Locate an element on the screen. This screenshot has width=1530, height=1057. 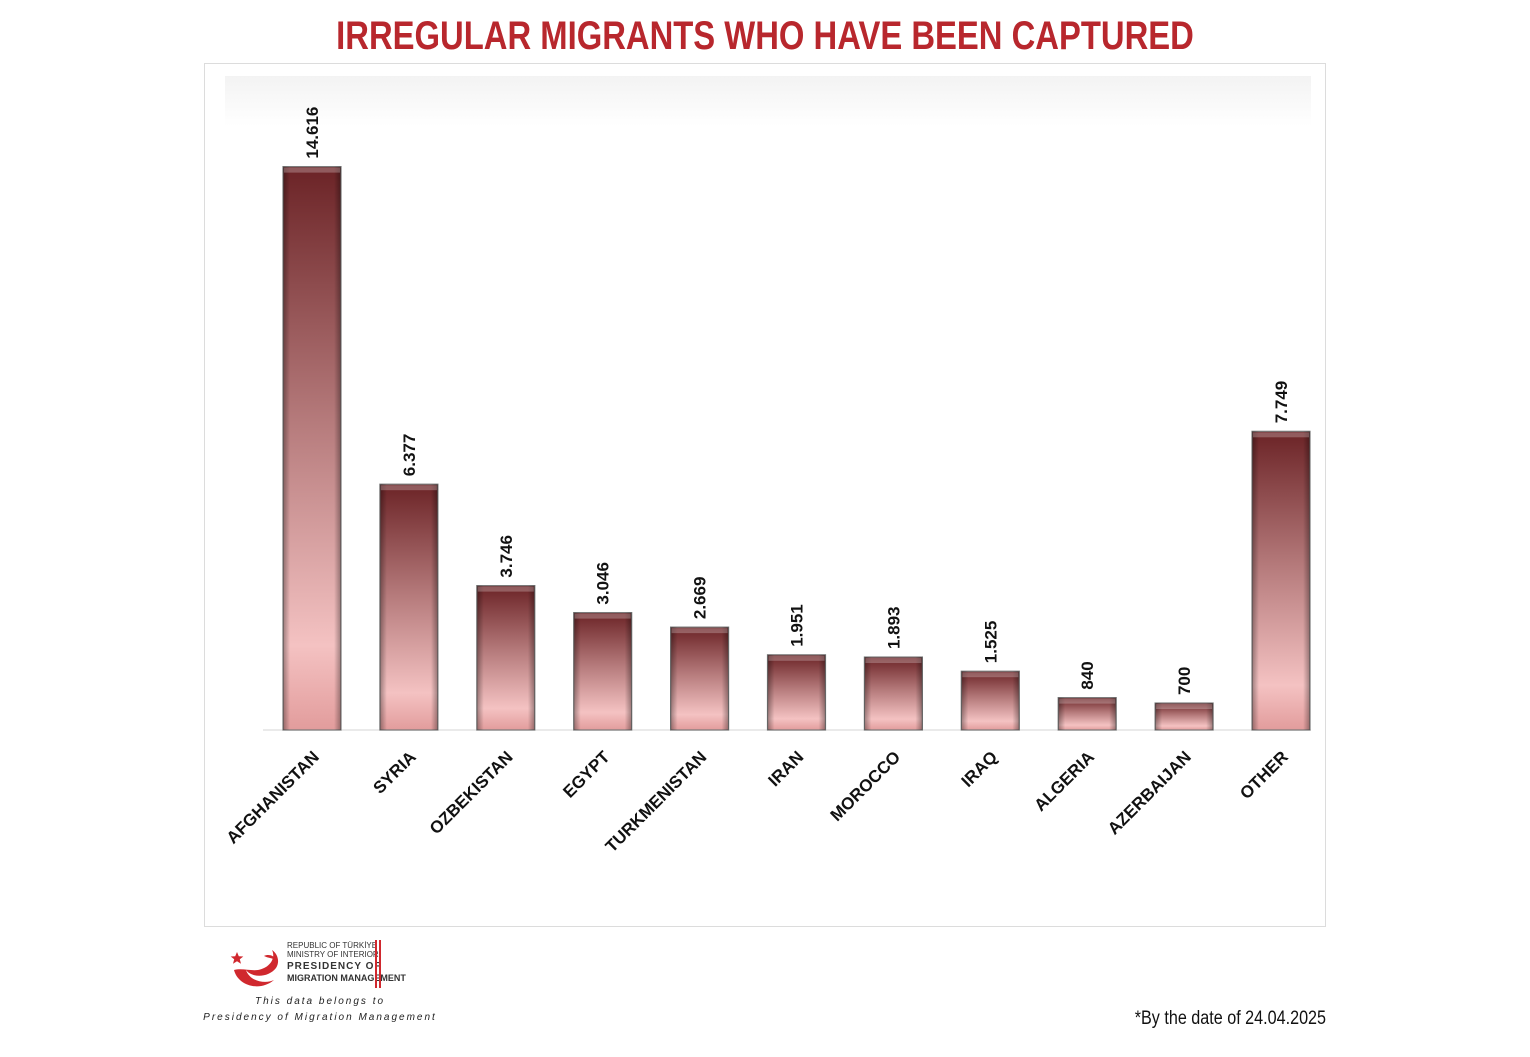
bar-egypt is located at coordinates (603, 671).